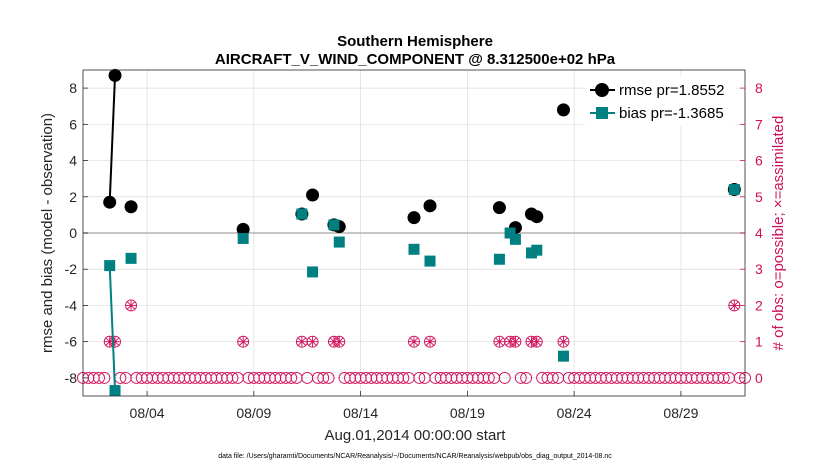 Image resolution: width=830 pixels, height=470 pixels. I want to click on y-tick-label-6: 4, so click(73, 161).